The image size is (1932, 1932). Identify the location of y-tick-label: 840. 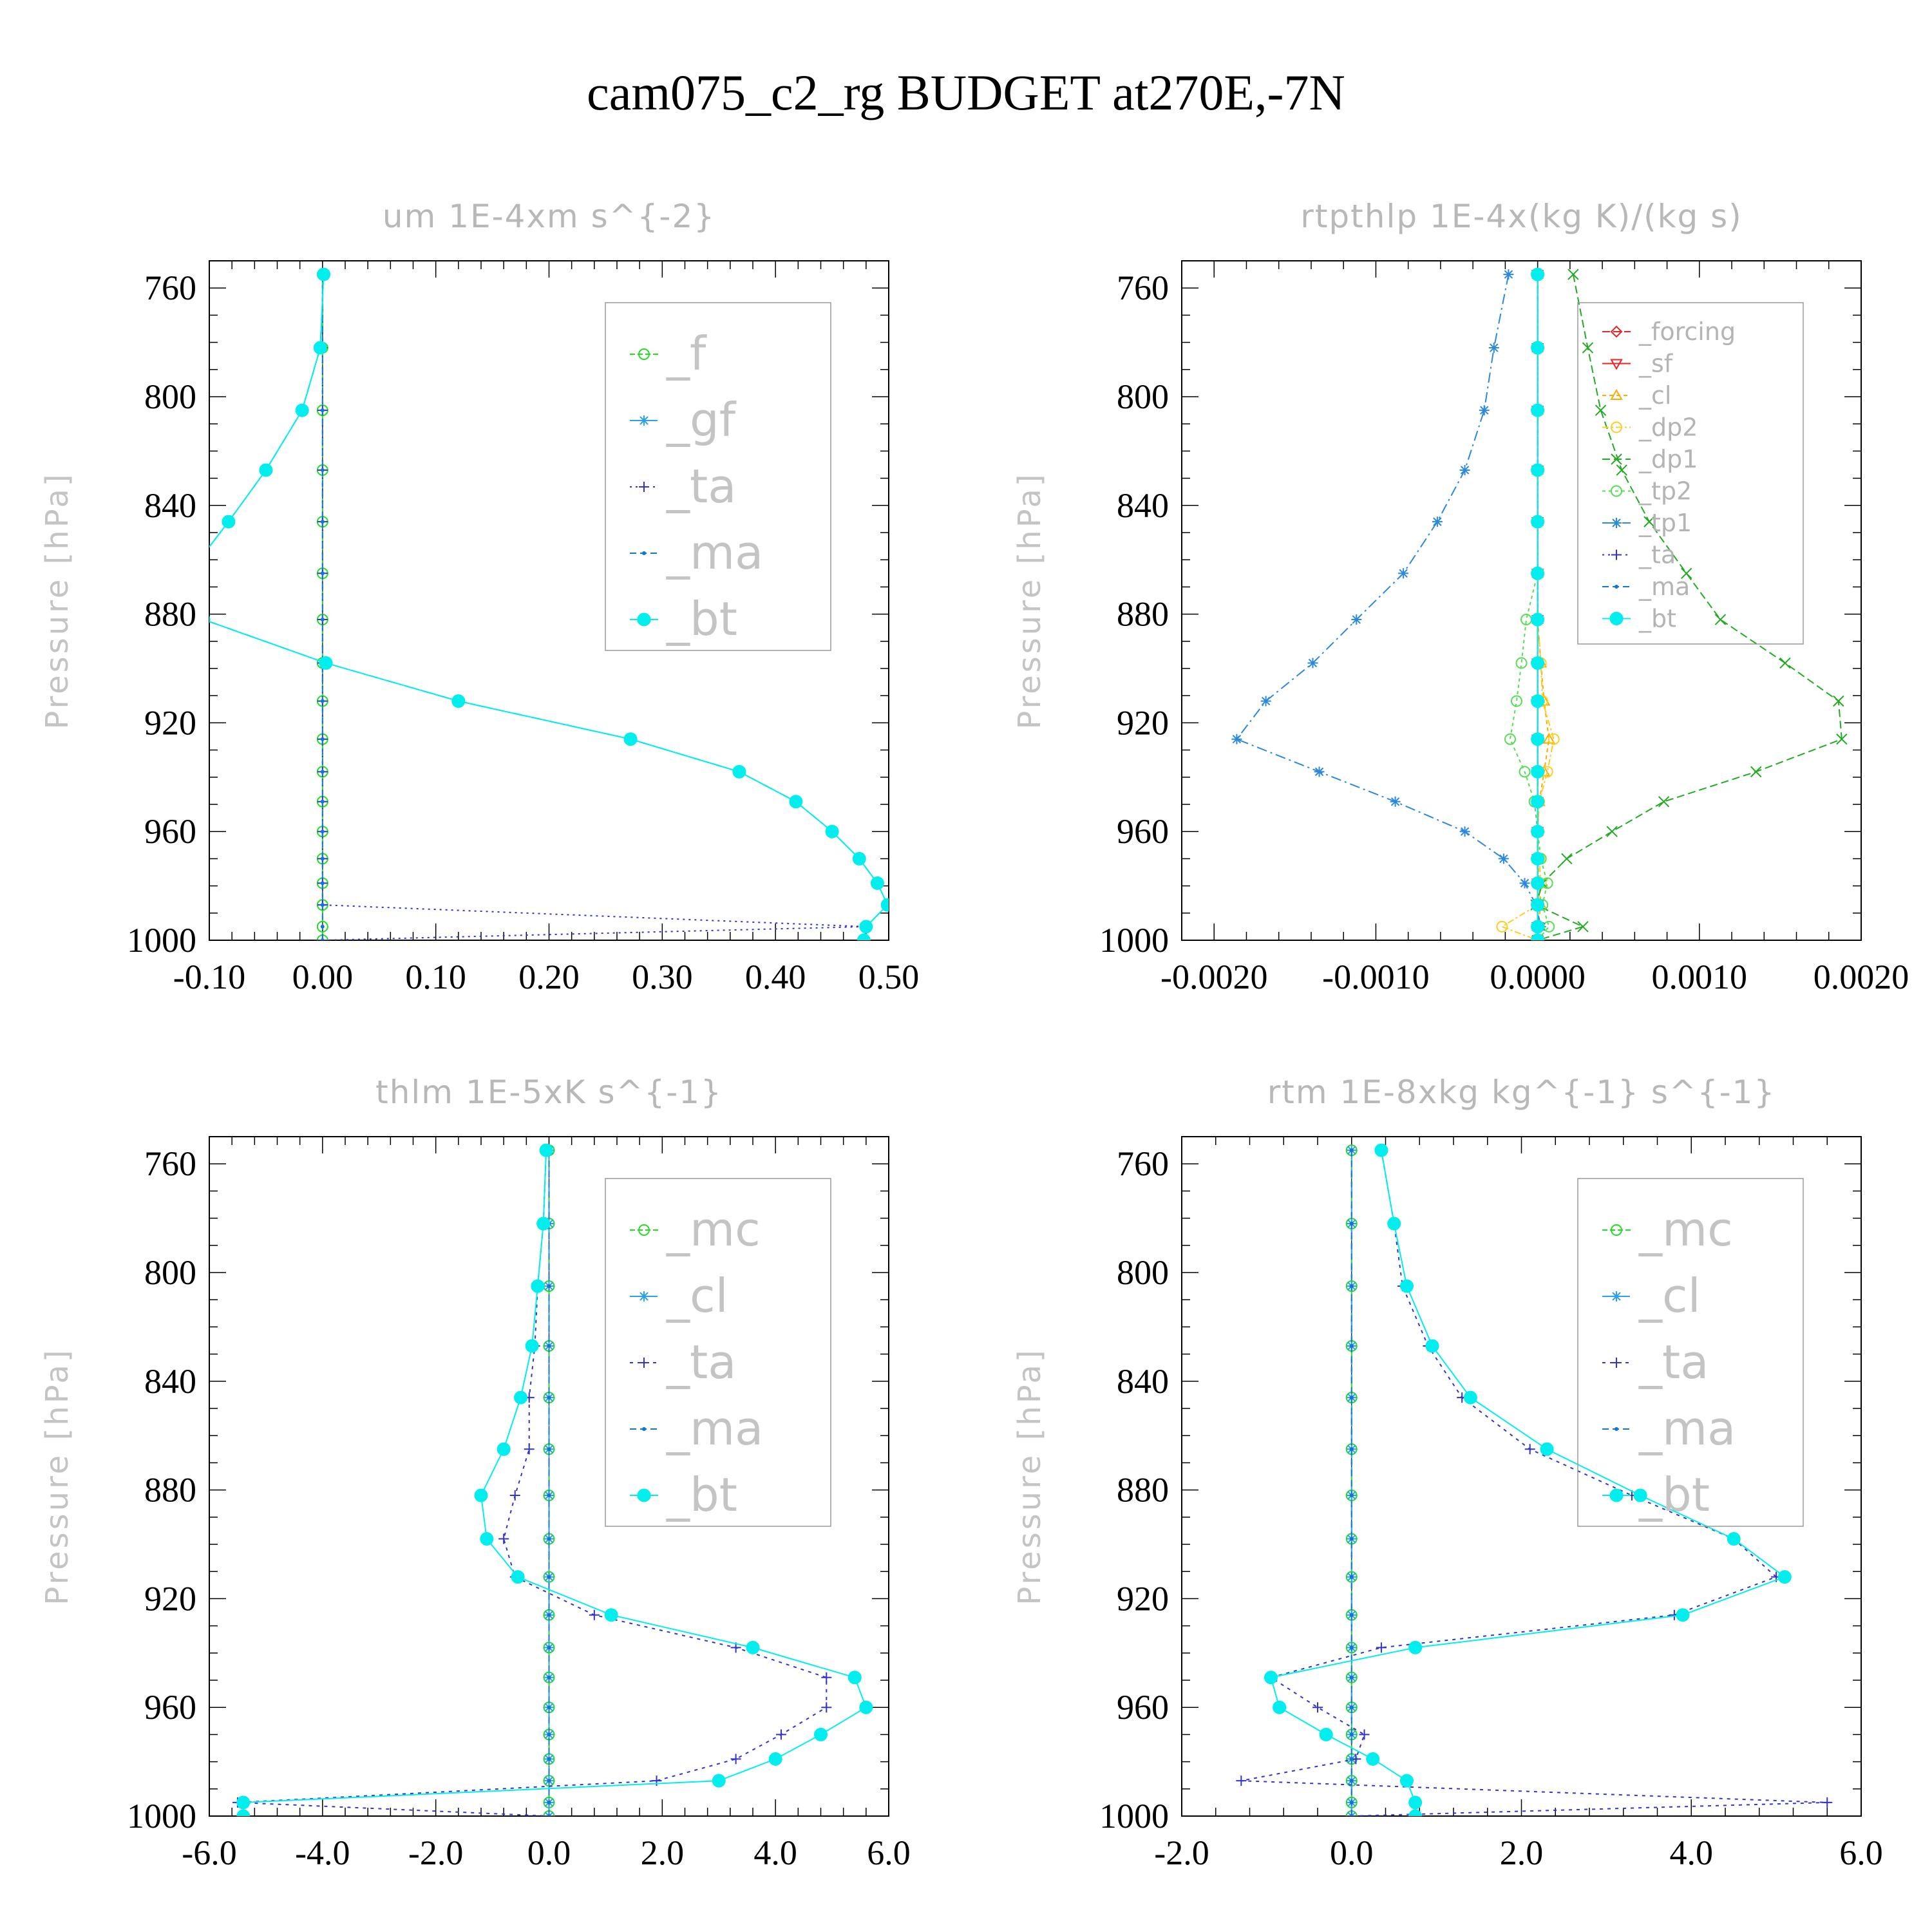
(1143, 1382).